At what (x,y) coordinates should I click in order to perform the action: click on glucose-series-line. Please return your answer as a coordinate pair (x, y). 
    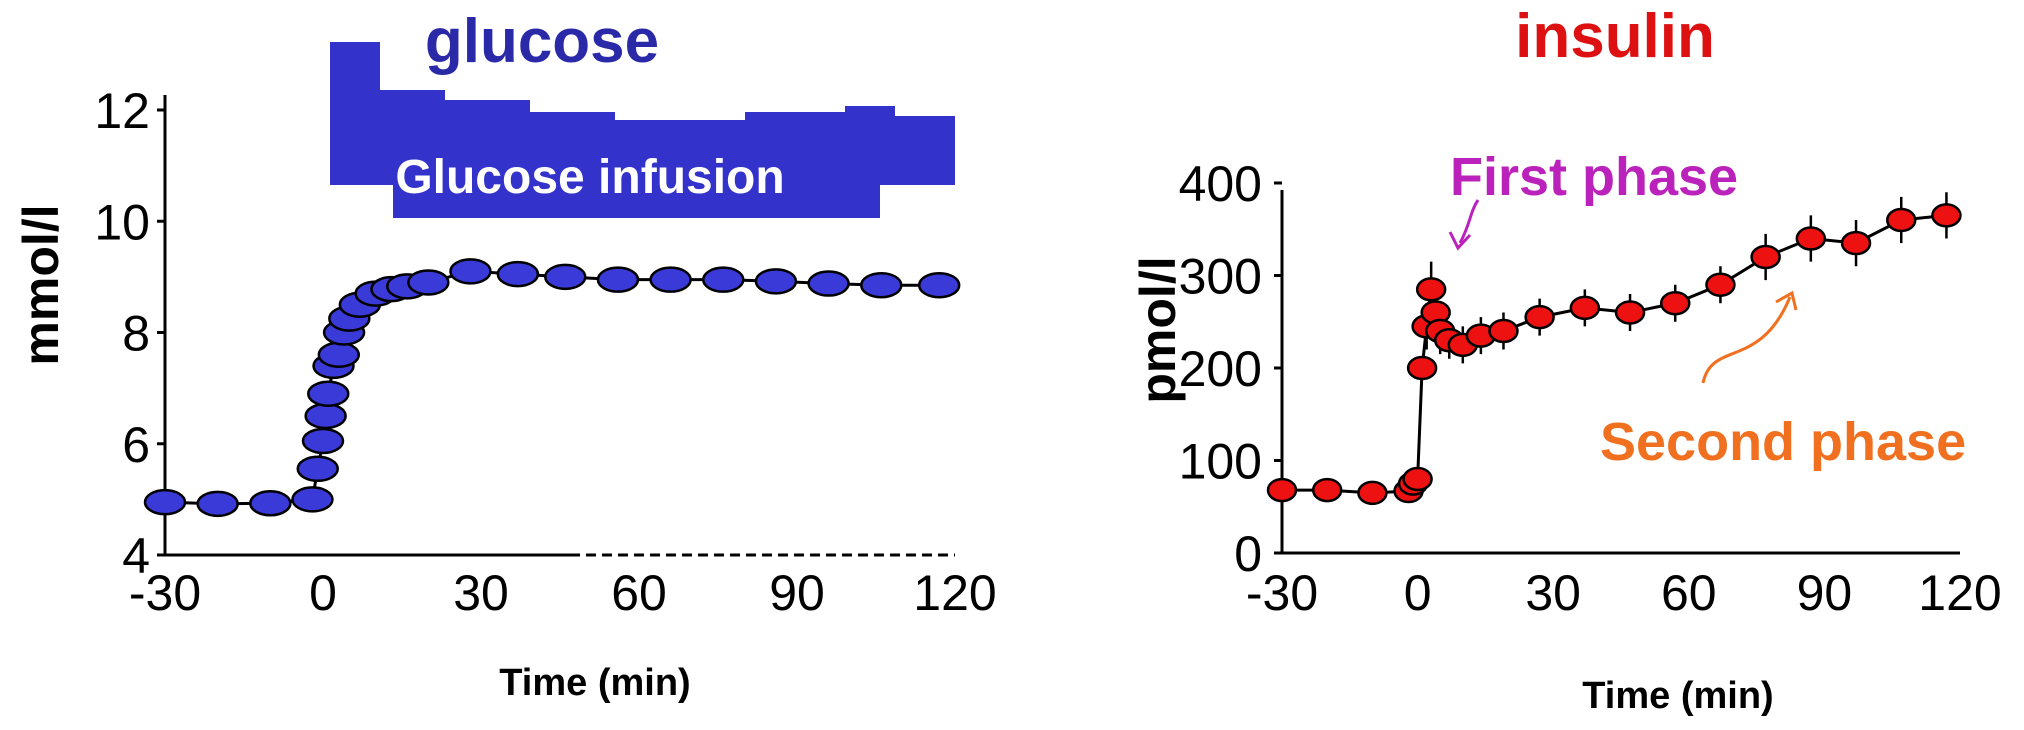
    Looking at the image, I should click on (552, 387).